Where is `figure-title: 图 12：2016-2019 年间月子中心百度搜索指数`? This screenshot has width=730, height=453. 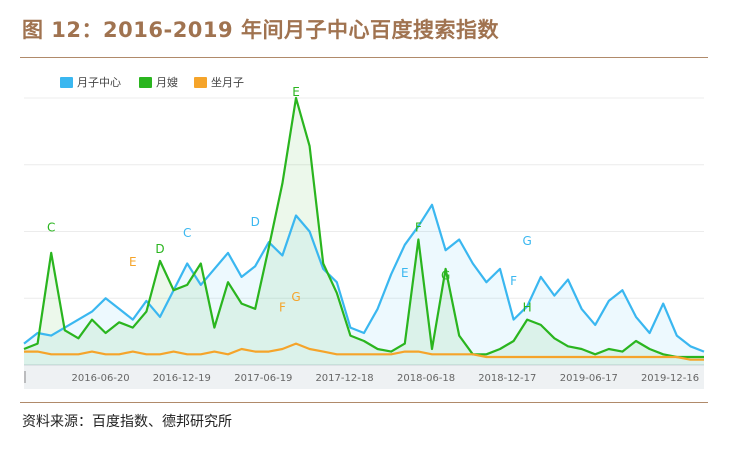
figure-title: 图 12：2016-2019 年间月子中心百度搜索指数 is located at coordinates (260, 30).